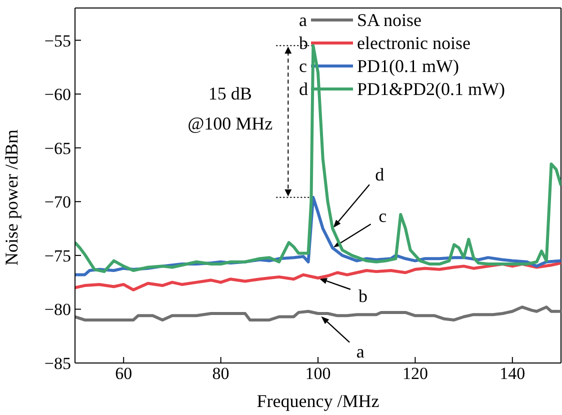 This screenshot has height=415, width=562. I want to click on x-tick-label: 100, so click(318, 374).